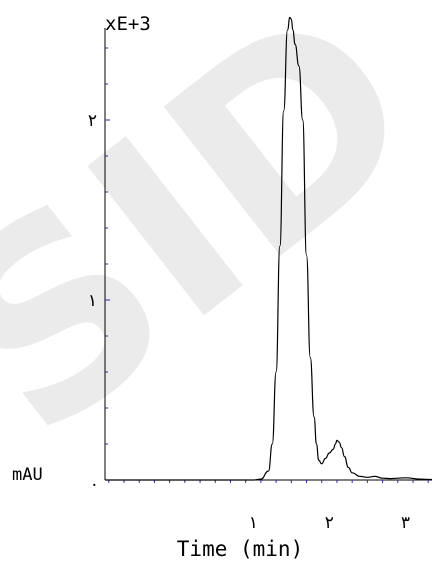  Describe the element at coordinates (92, 121) in the screenshot. I see `y-tick-label-2: ٢` at that location.